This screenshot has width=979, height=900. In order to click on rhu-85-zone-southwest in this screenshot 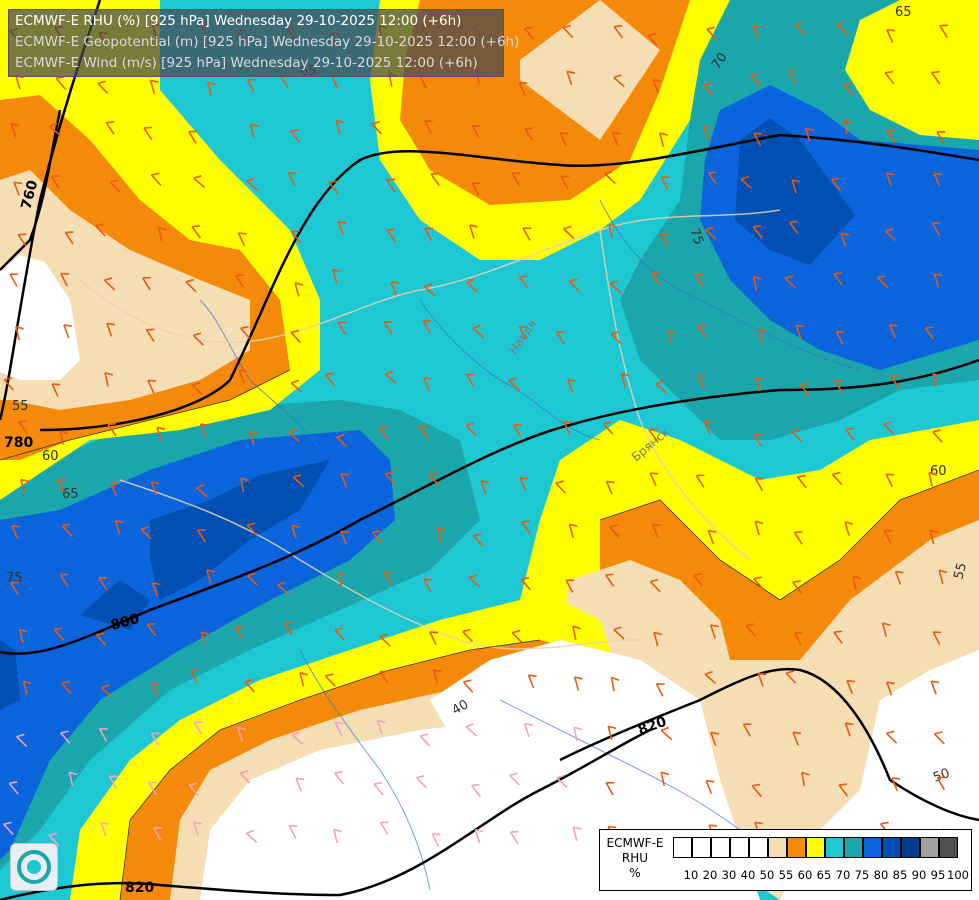, I will do `click(240, 530)`.